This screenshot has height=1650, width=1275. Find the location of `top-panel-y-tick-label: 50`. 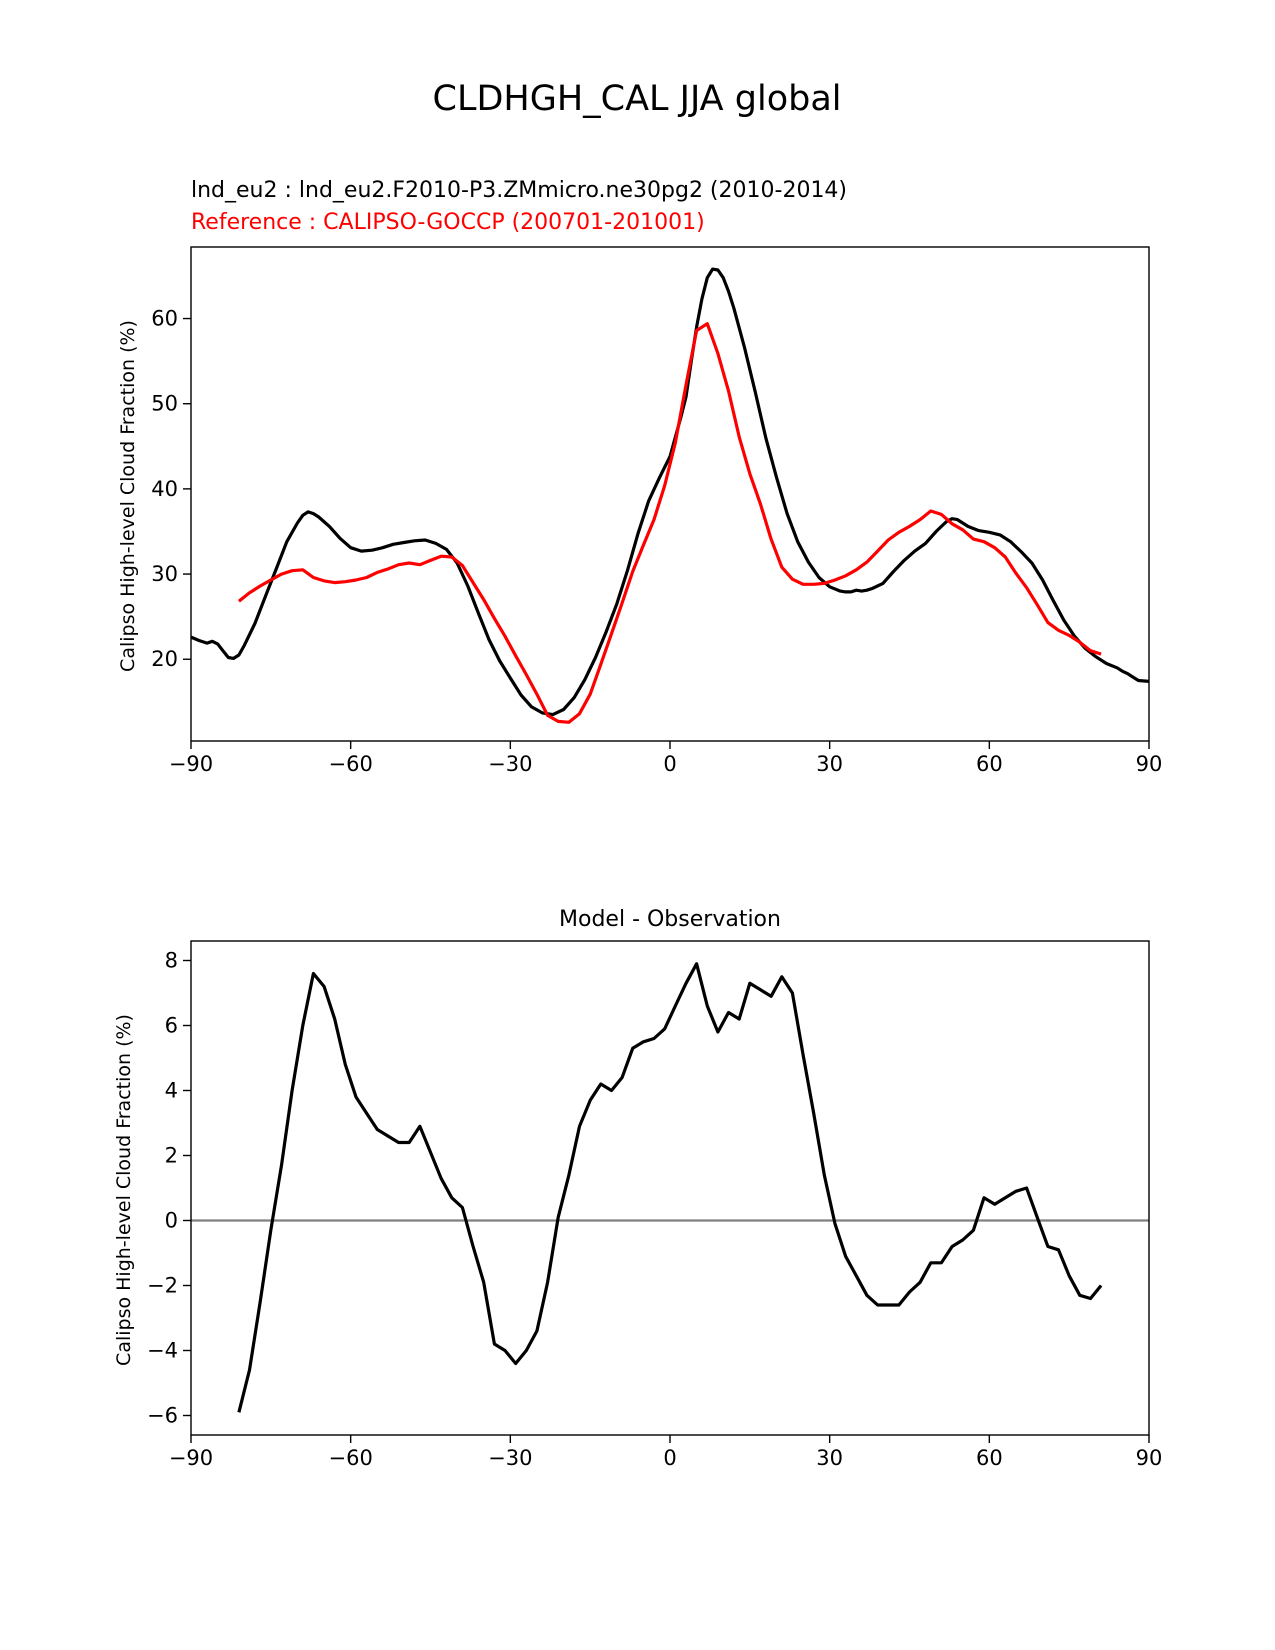

top-panel-y-tick-label: 50 is located at coordinates (164, 404).